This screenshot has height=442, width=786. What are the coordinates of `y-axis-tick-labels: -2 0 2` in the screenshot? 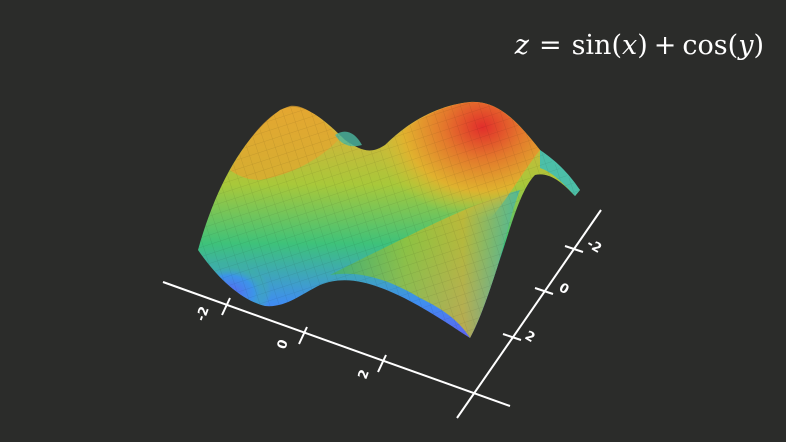 It's located at (563, 291).